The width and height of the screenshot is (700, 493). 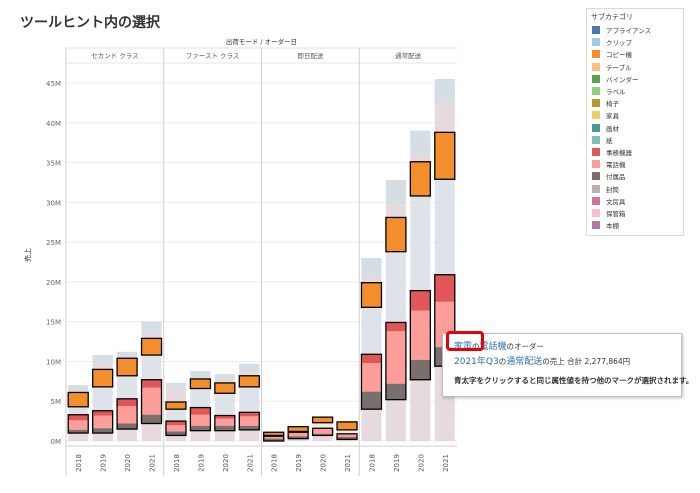 What do you see at coordinates (463, 347) in the screenshot?
I see `tooltip-category-link: 家電` at bounding box center [463, 347].